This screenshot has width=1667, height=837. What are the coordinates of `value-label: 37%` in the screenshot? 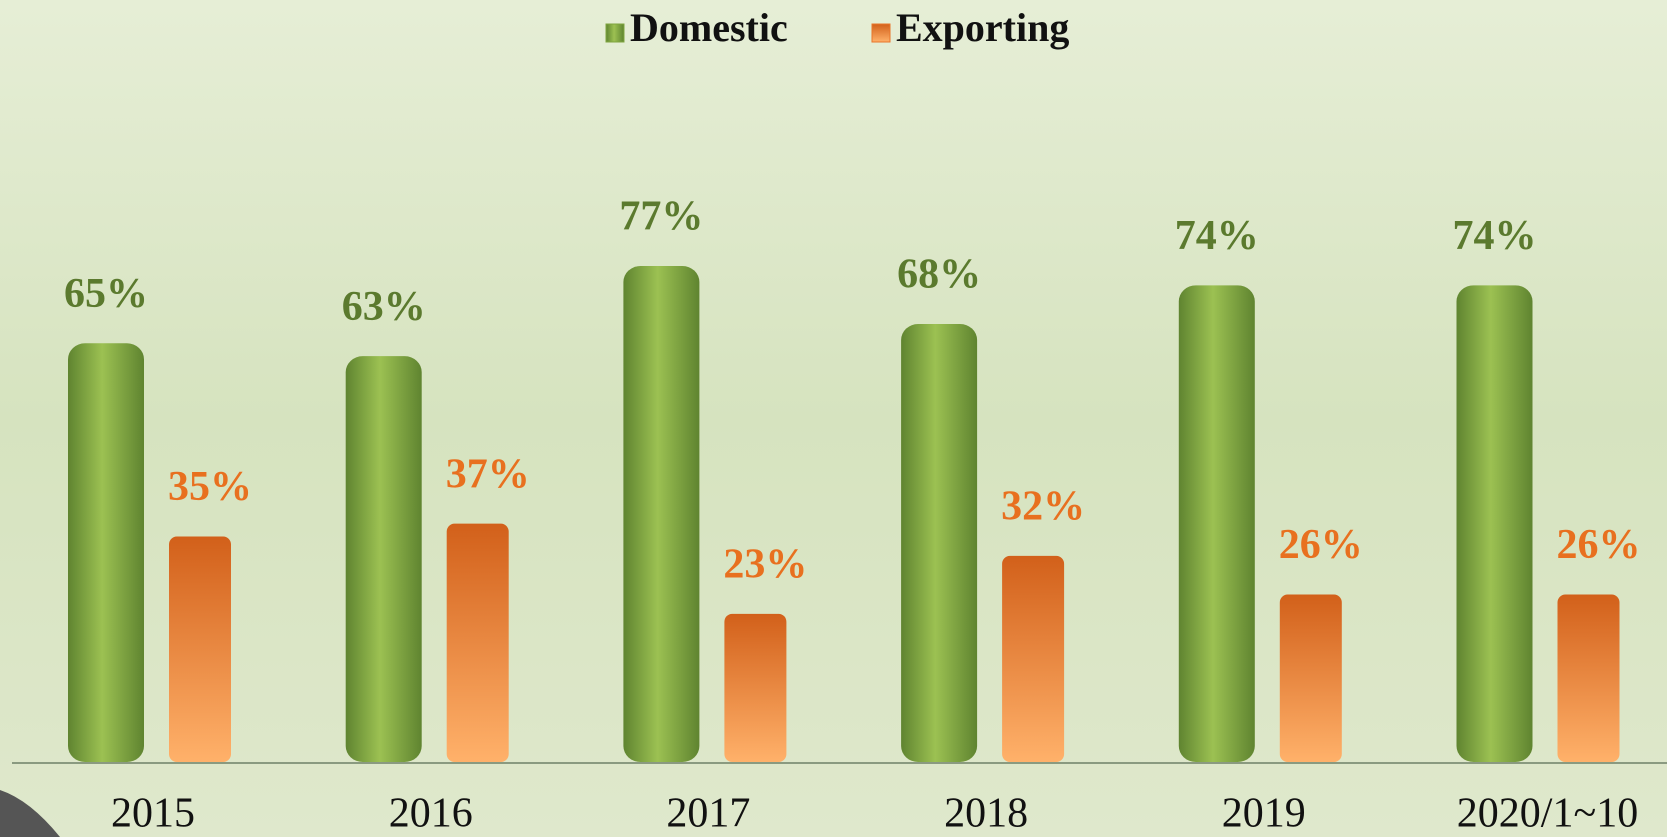 It's located at (488, 474).